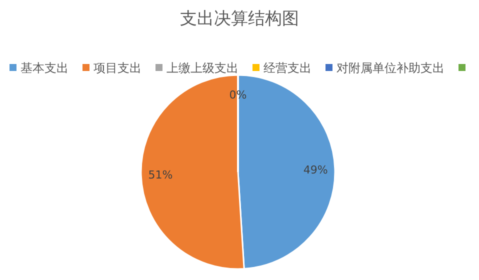  Describe the element at coordinates (288, 68) in the screenshot. I see `legend-label: 经营支出` at that location.